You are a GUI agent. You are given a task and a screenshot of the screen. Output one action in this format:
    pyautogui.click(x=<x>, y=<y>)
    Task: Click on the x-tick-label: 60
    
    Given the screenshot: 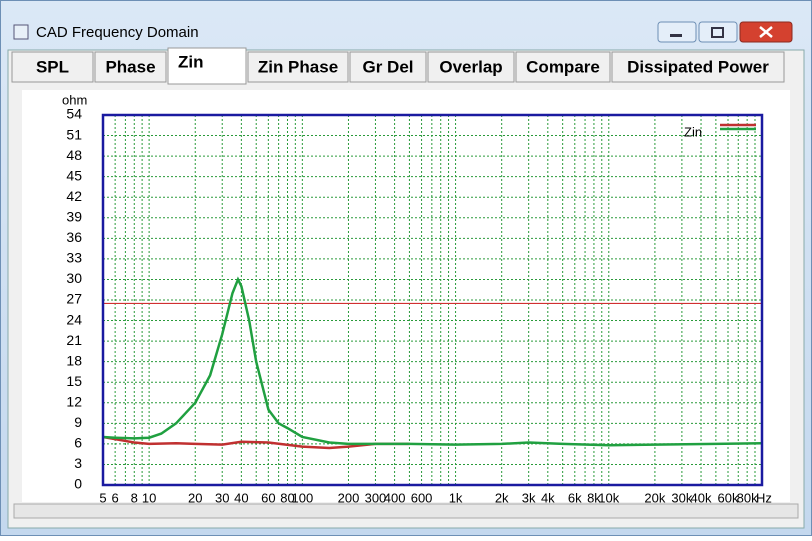 What is the action you would take?
    pyautogui.click(x=268, y=497)
    